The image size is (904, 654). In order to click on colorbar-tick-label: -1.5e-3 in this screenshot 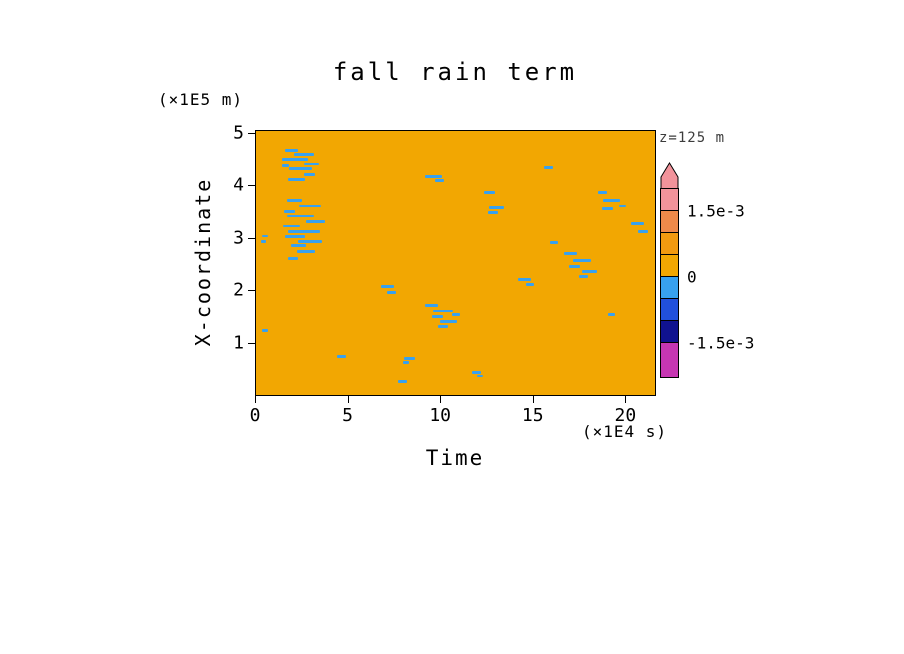, I will do `click(721, 343)`.